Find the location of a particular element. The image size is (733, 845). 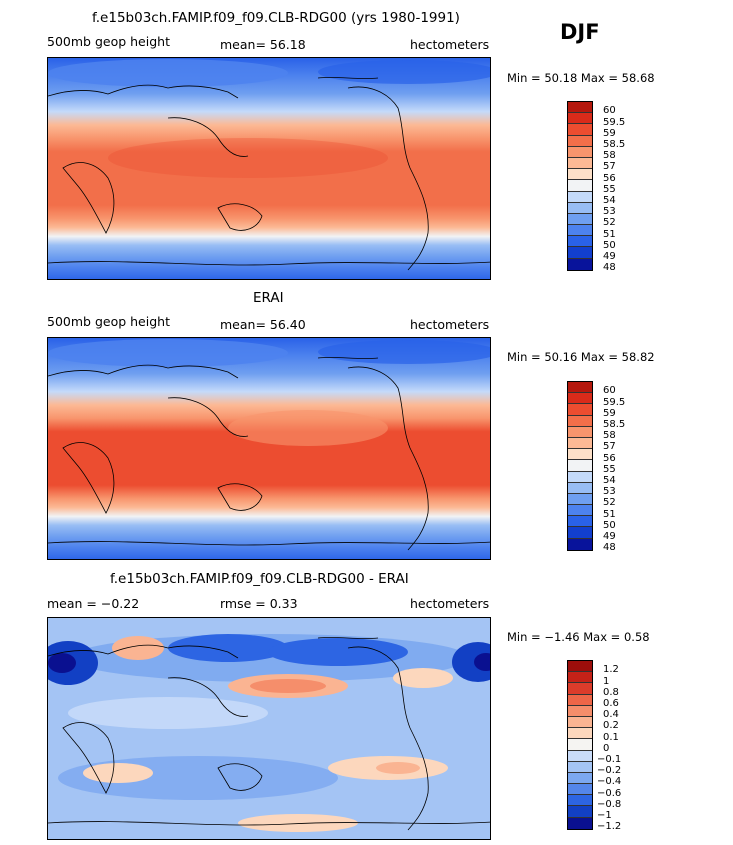

panel3-mean-label: mean = −0.22 is located at coordinates (93, 603).